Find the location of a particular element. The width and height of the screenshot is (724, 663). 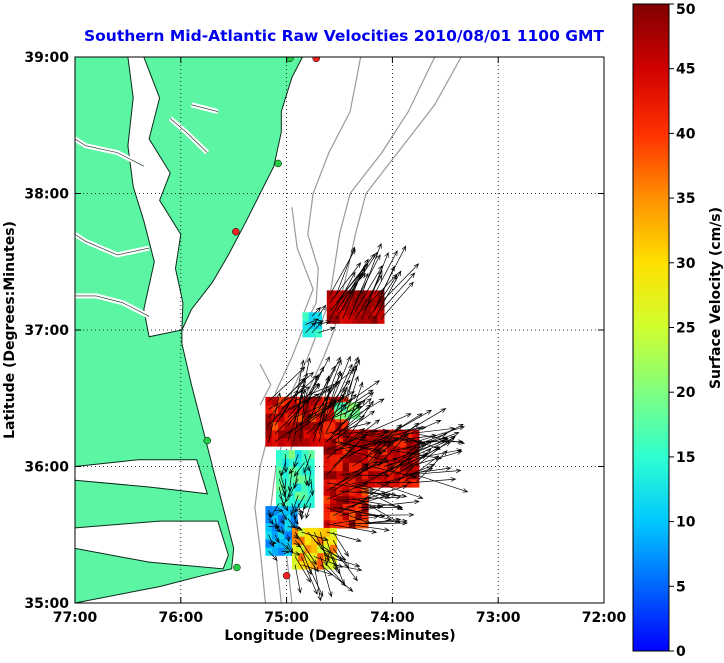

y-tick-label-3: 38:00 is located at coordinates (46, 195).